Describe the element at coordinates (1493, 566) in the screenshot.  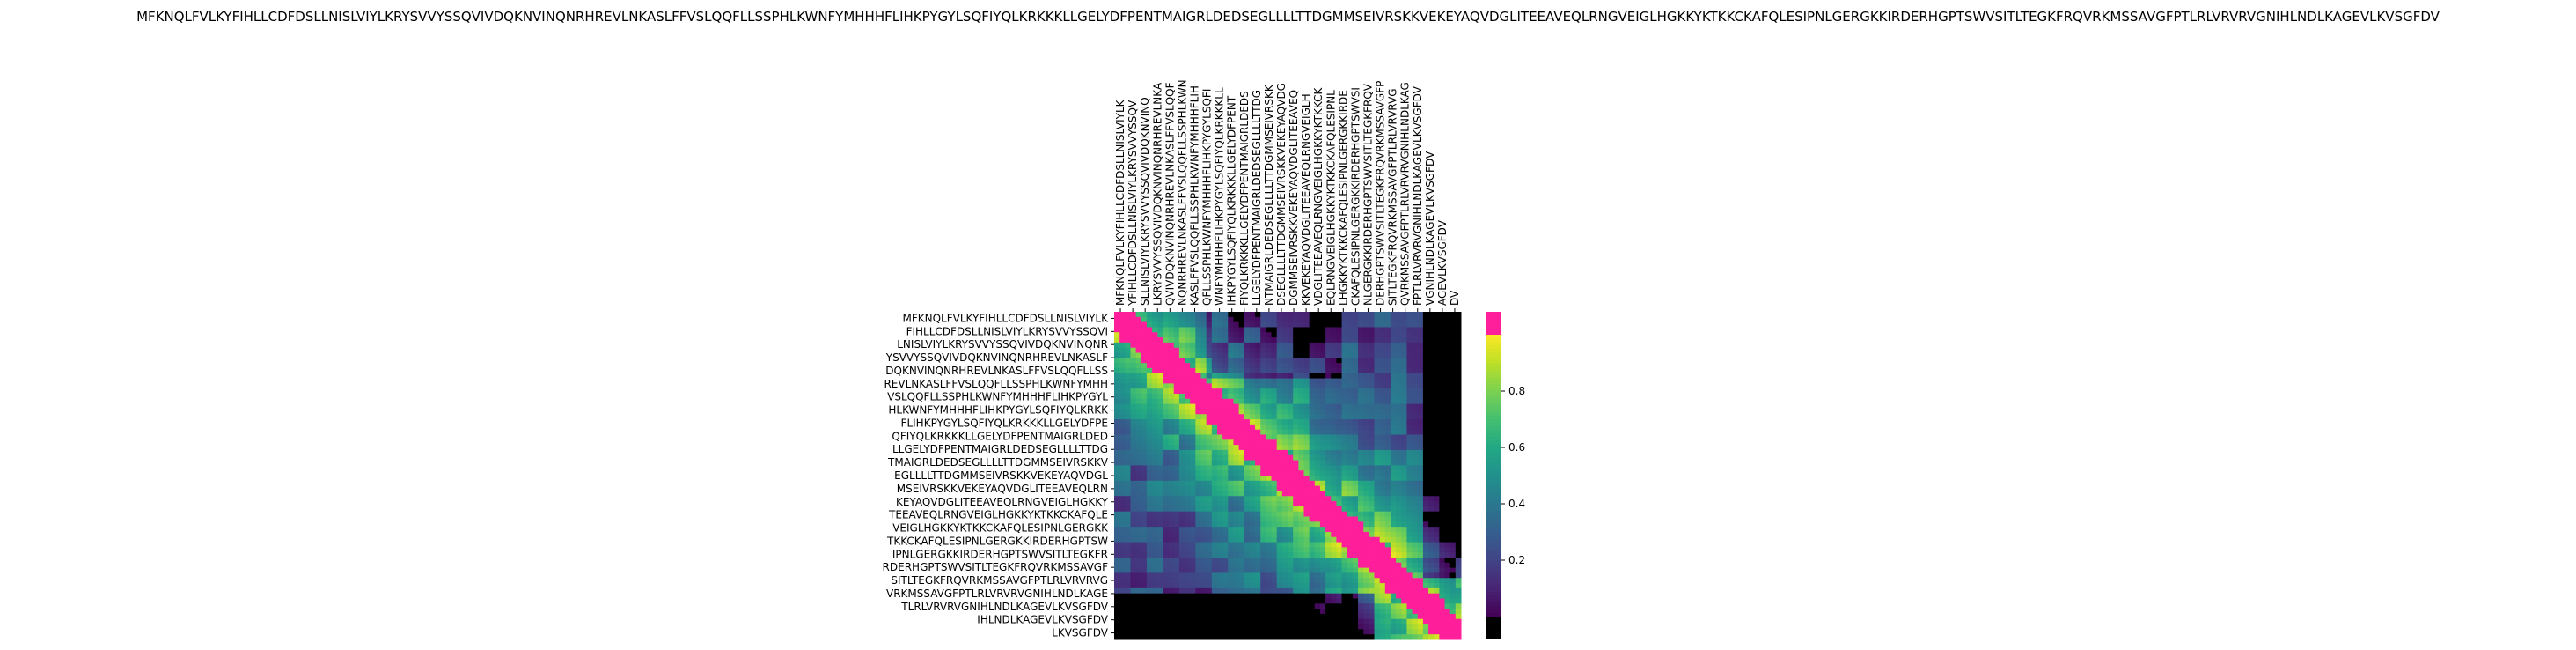
I see `colorbar-segment` at that location.